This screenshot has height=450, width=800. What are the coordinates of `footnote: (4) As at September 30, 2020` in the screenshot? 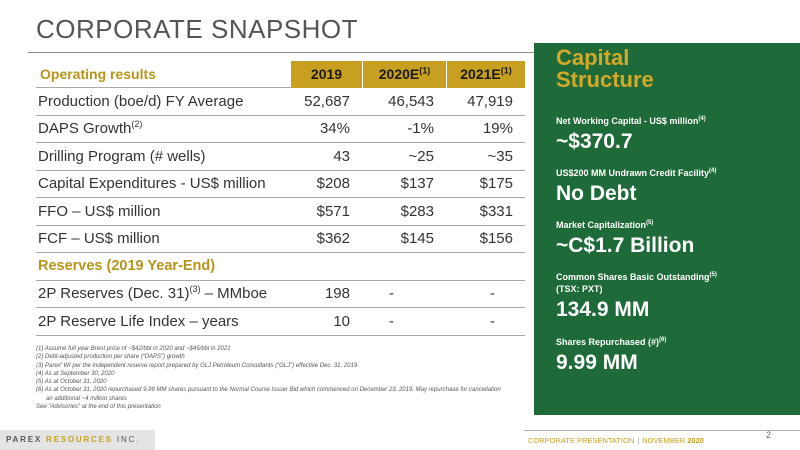 It's located at (75, 373).